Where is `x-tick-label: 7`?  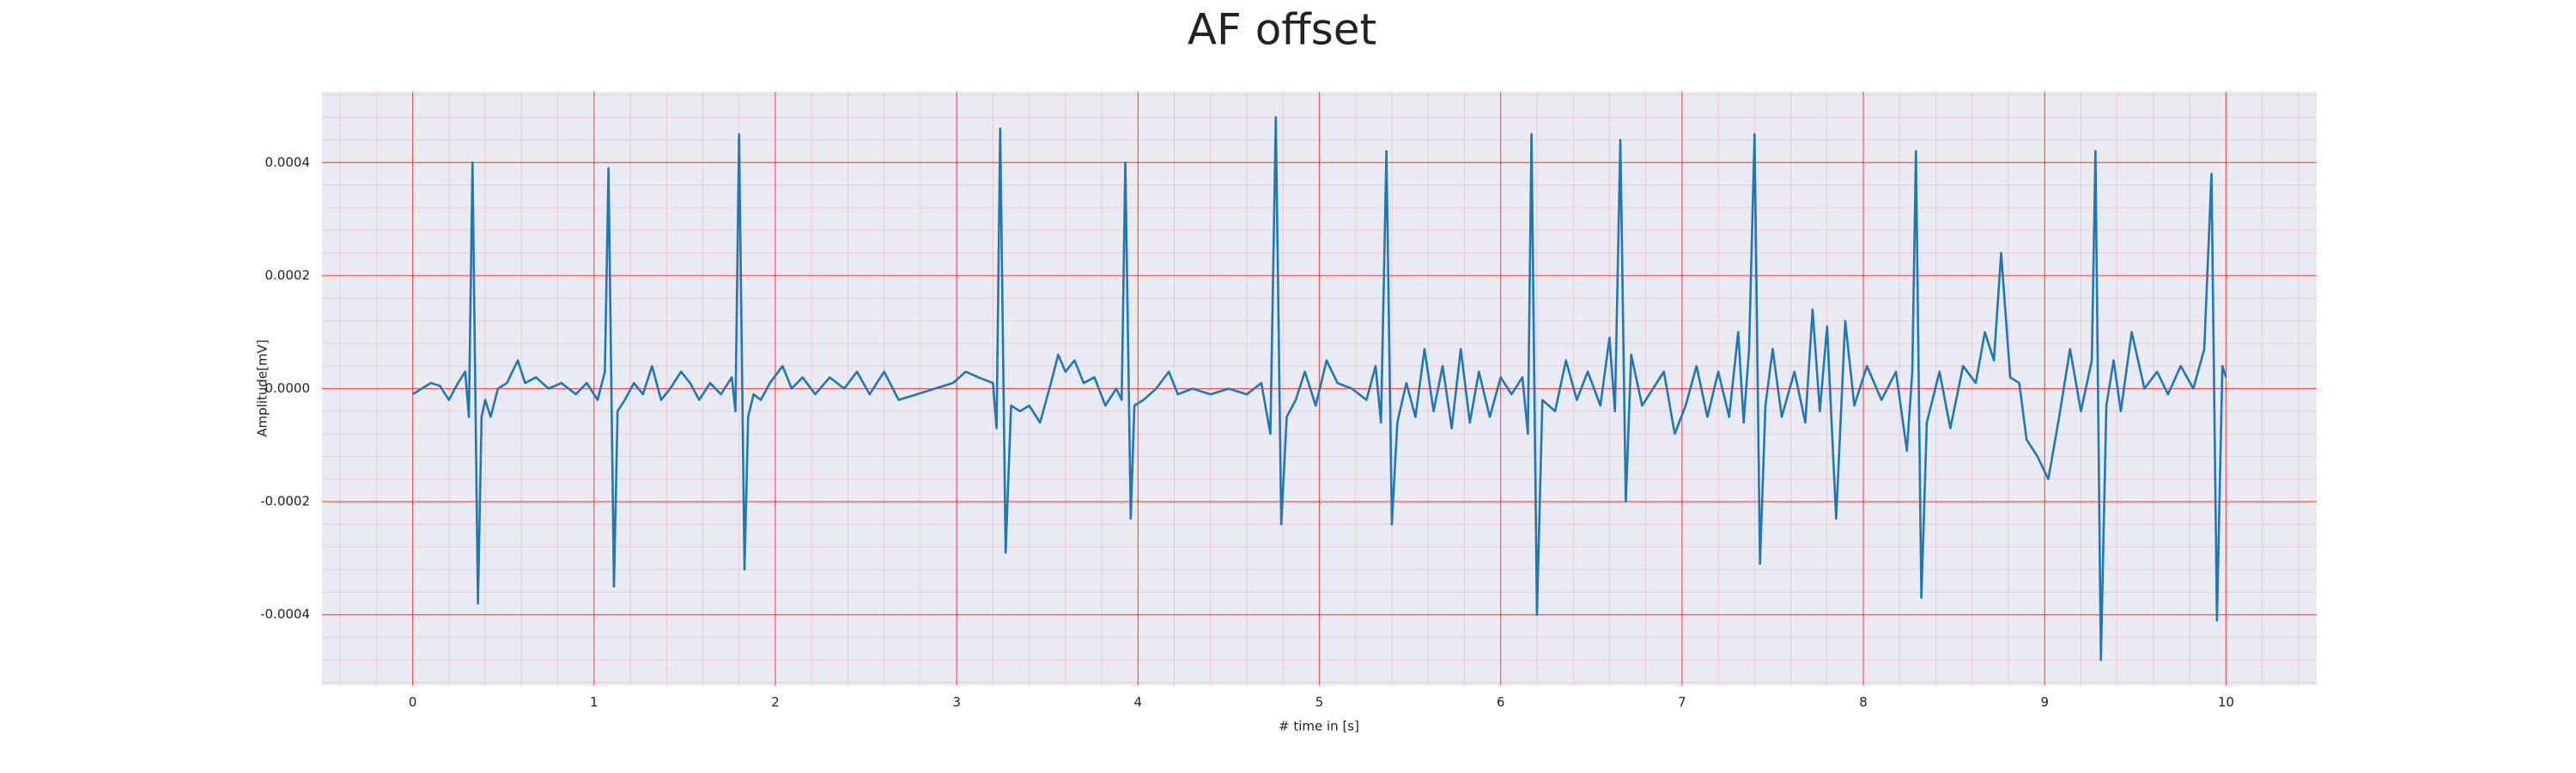 x-tick-label: 7 is located at coordinates (1682, 702).